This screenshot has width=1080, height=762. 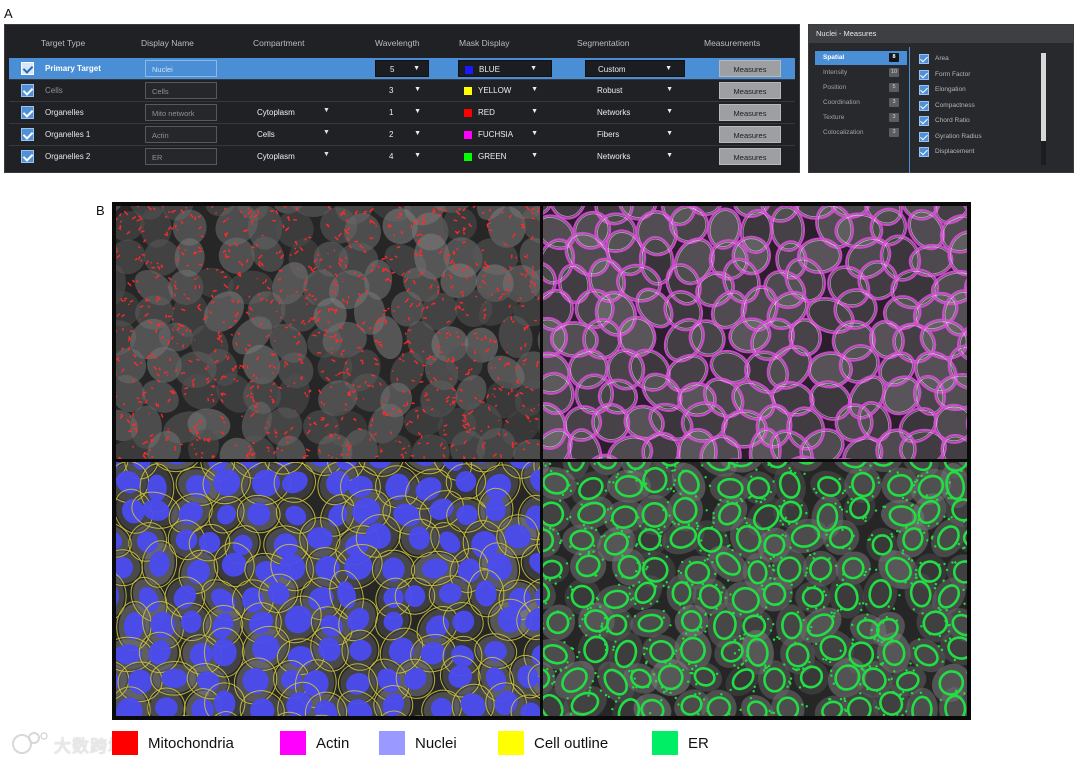 I want to click on measure-category-texture: Texture 3, so click(x=861, y=118).